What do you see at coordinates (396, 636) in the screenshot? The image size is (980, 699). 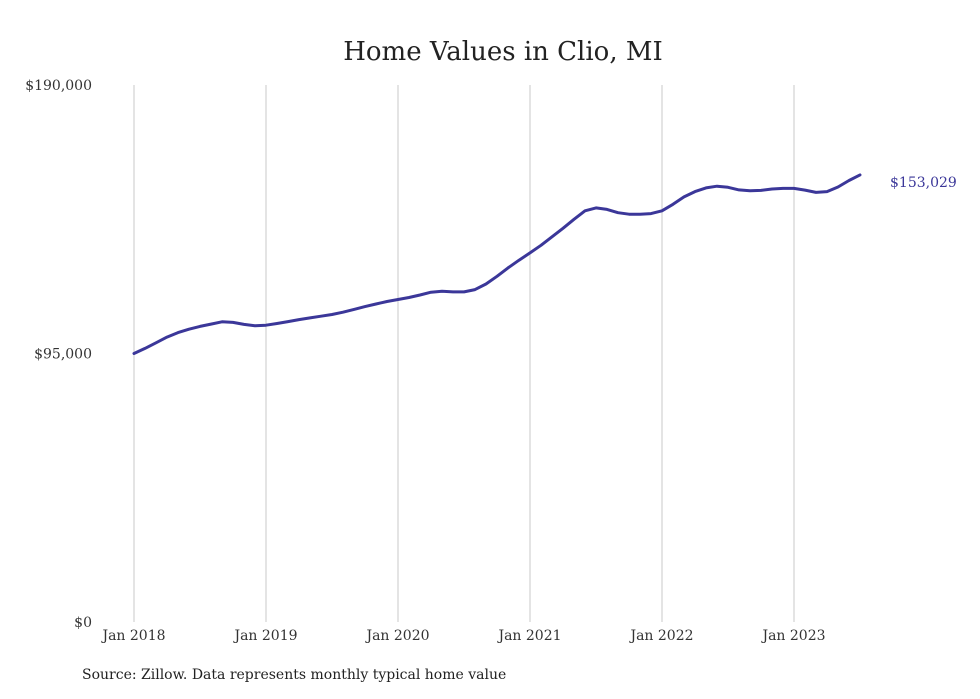 I see `x-tick-label: Jan 2020` at bounding box center [396, 636].